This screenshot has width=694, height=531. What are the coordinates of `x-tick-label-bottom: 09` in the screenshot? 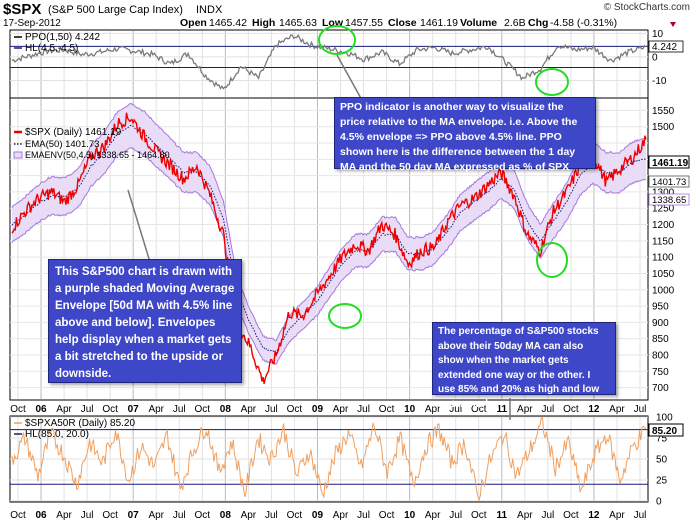 It's located at (318, 515).